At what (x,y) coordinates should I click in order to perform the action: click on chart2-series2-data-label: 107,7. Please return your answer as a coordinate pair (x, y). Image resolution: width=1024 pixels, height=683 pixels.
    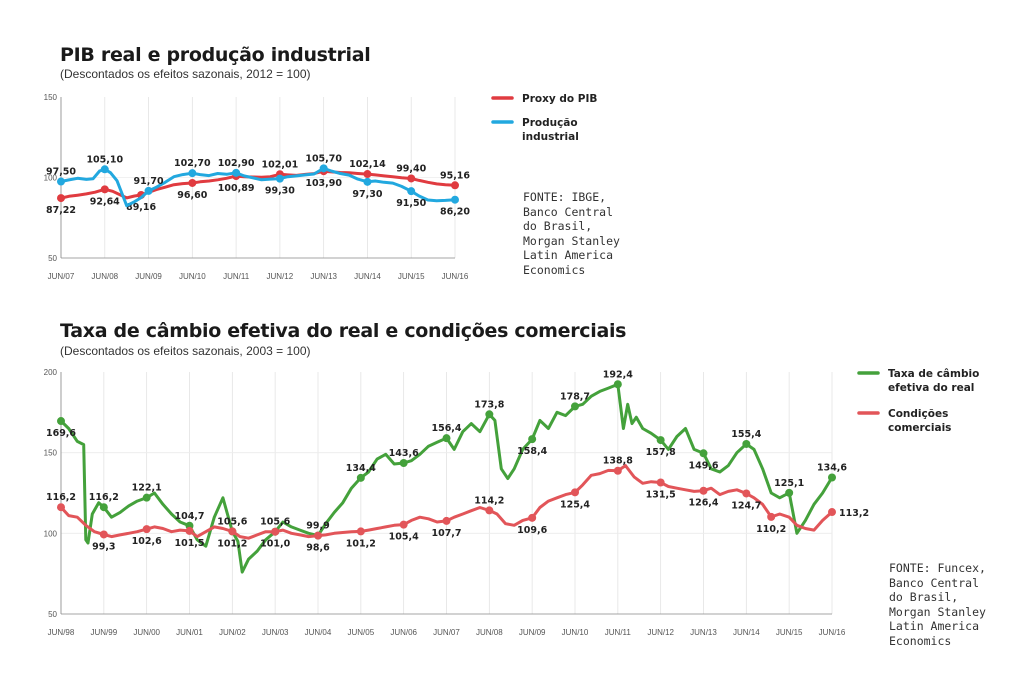
    Looking at the image, I should click on (446, 533).